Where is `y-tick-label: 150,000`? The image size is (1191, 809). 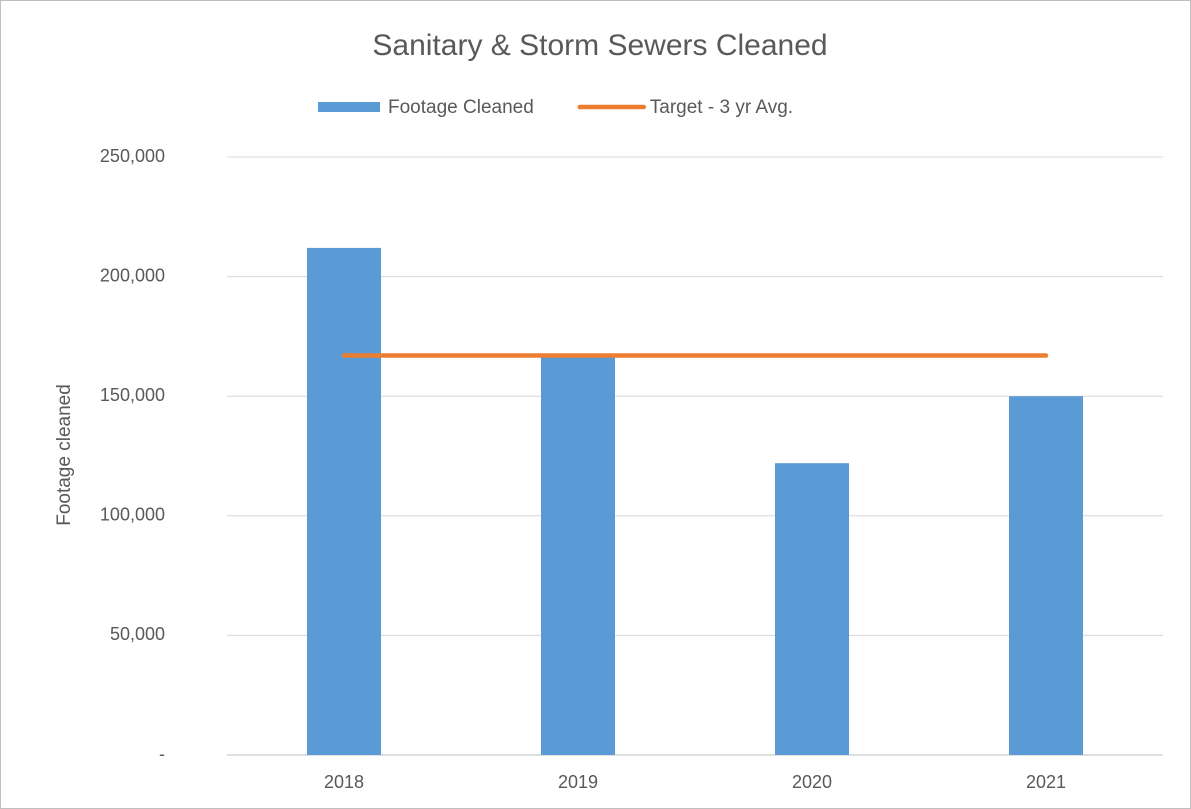 y-tick-label: 150,000 is located at coordinates (132, 395).